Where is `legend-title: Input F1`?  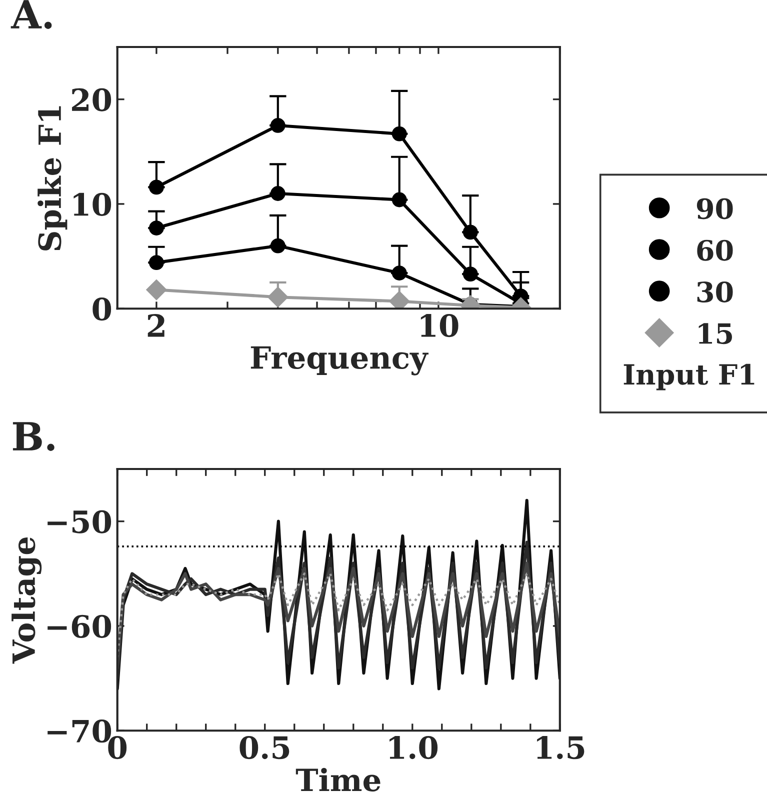 legend-title: Input F1 is located at coordinates (689, 377).